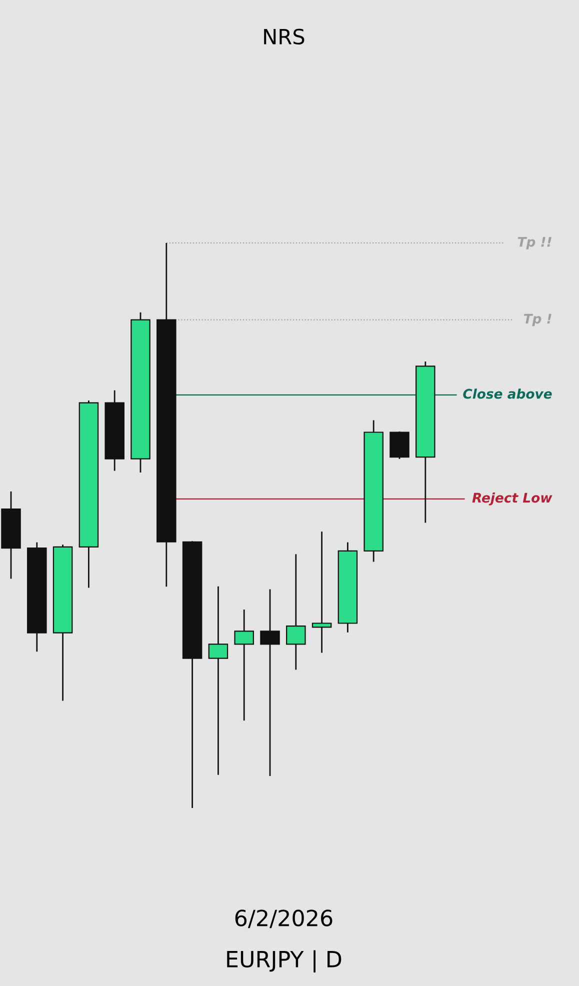 The image size is (579, 986). What do you see at coordinates (284, 961) in the screenshot?
I see `text: EURJPY | D` at bounding box center [284, 961].